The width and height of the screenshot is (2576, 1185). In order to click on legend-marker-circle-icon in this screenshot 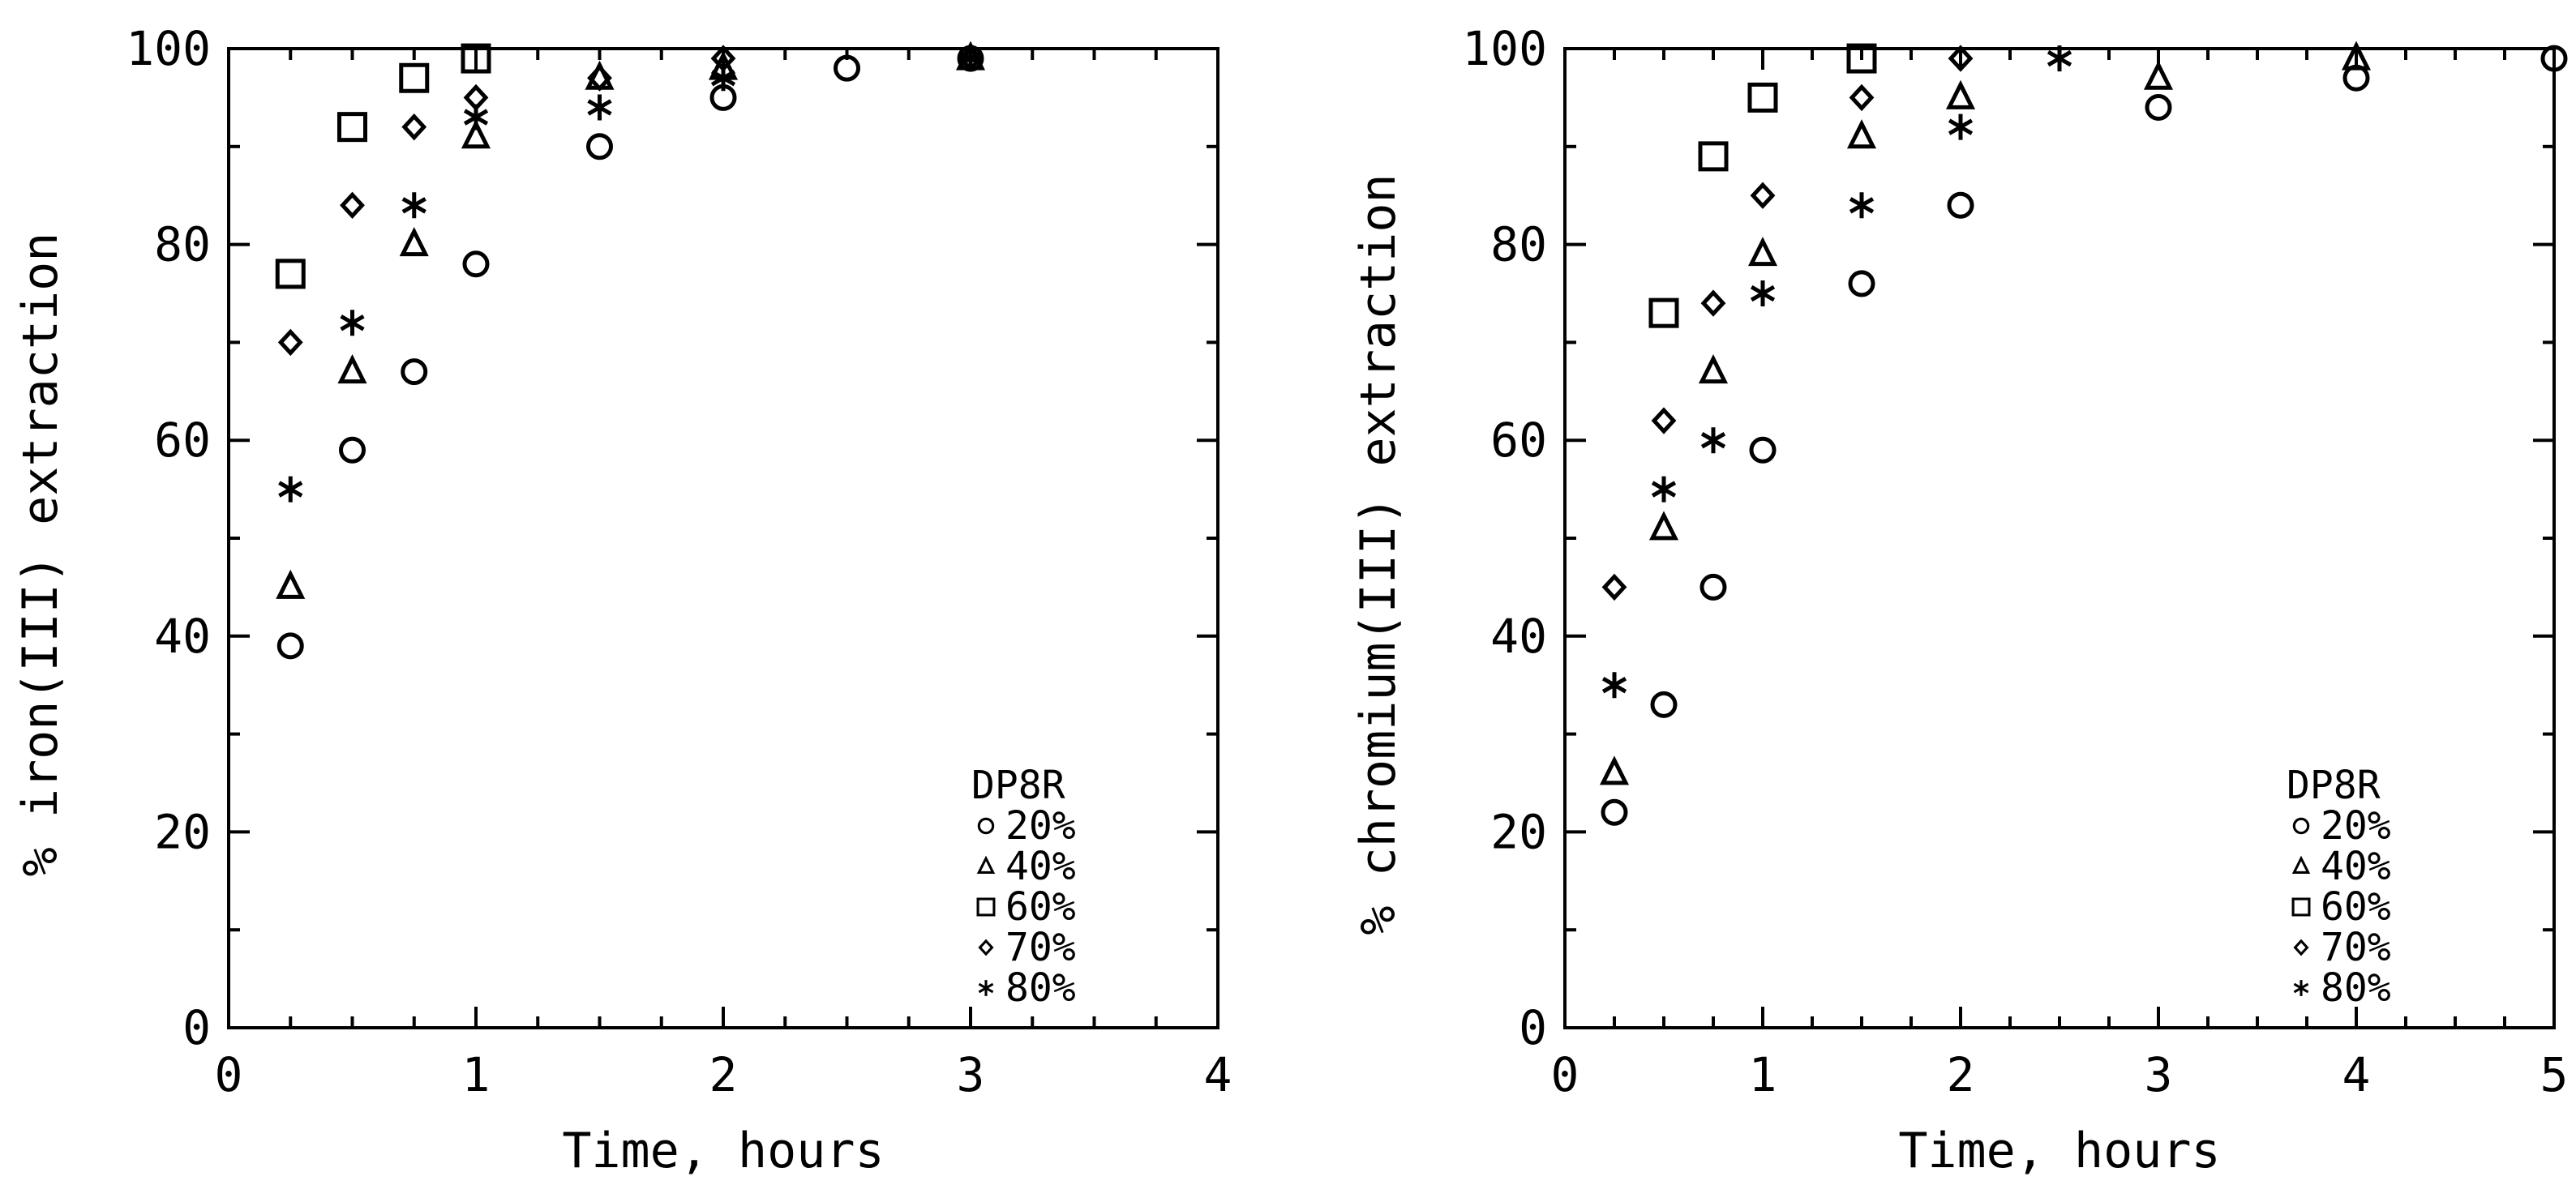, I will do `click(2301, 826)`.